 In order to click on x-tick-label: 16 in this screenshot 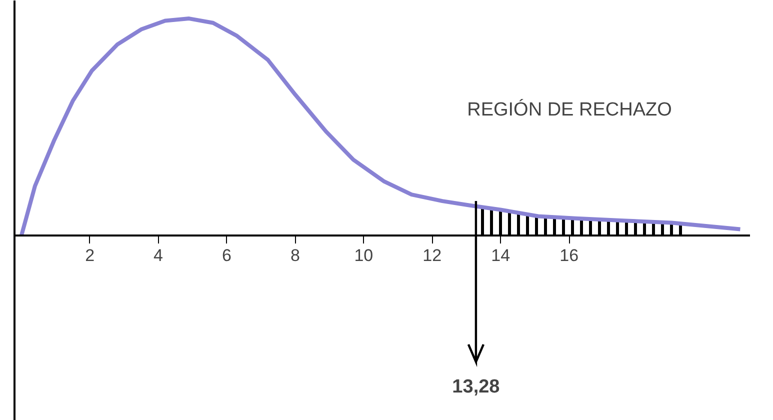, I will do `click(569, 255)`.